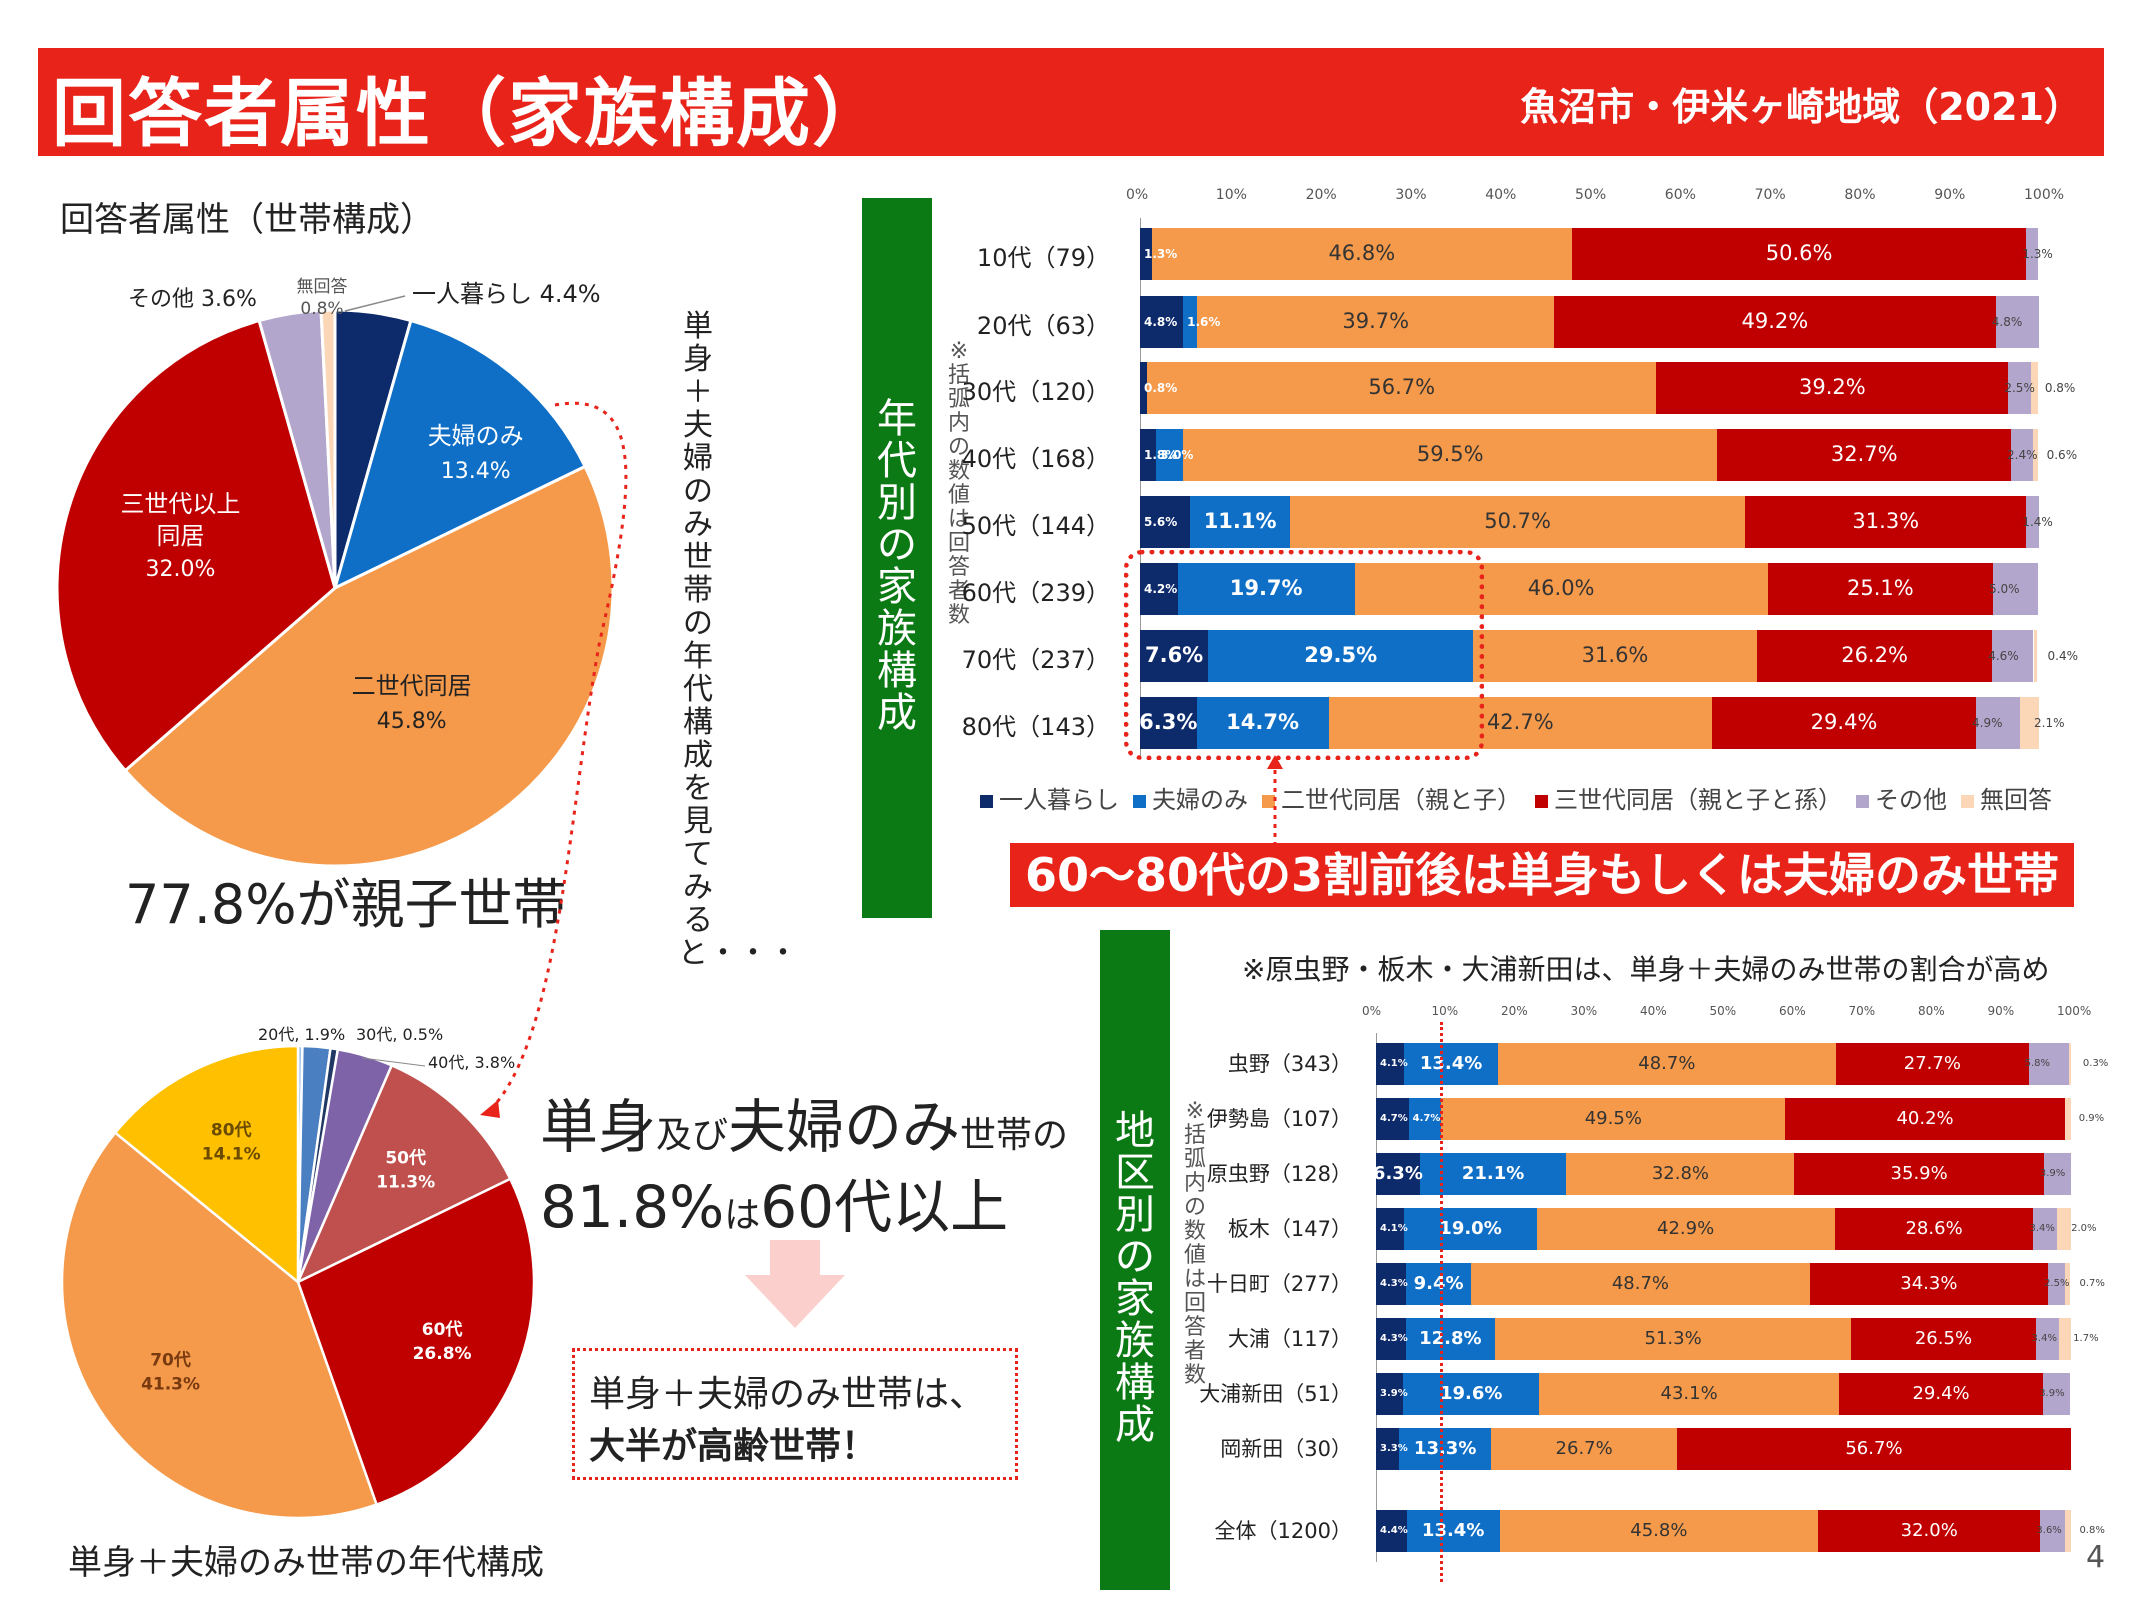 This screenshot has width=2133, height=1600. What do you see at coordinates (1441, 1302) in the screenshot?
I see `district-reference-line` at bounding box center [1441, 1302].